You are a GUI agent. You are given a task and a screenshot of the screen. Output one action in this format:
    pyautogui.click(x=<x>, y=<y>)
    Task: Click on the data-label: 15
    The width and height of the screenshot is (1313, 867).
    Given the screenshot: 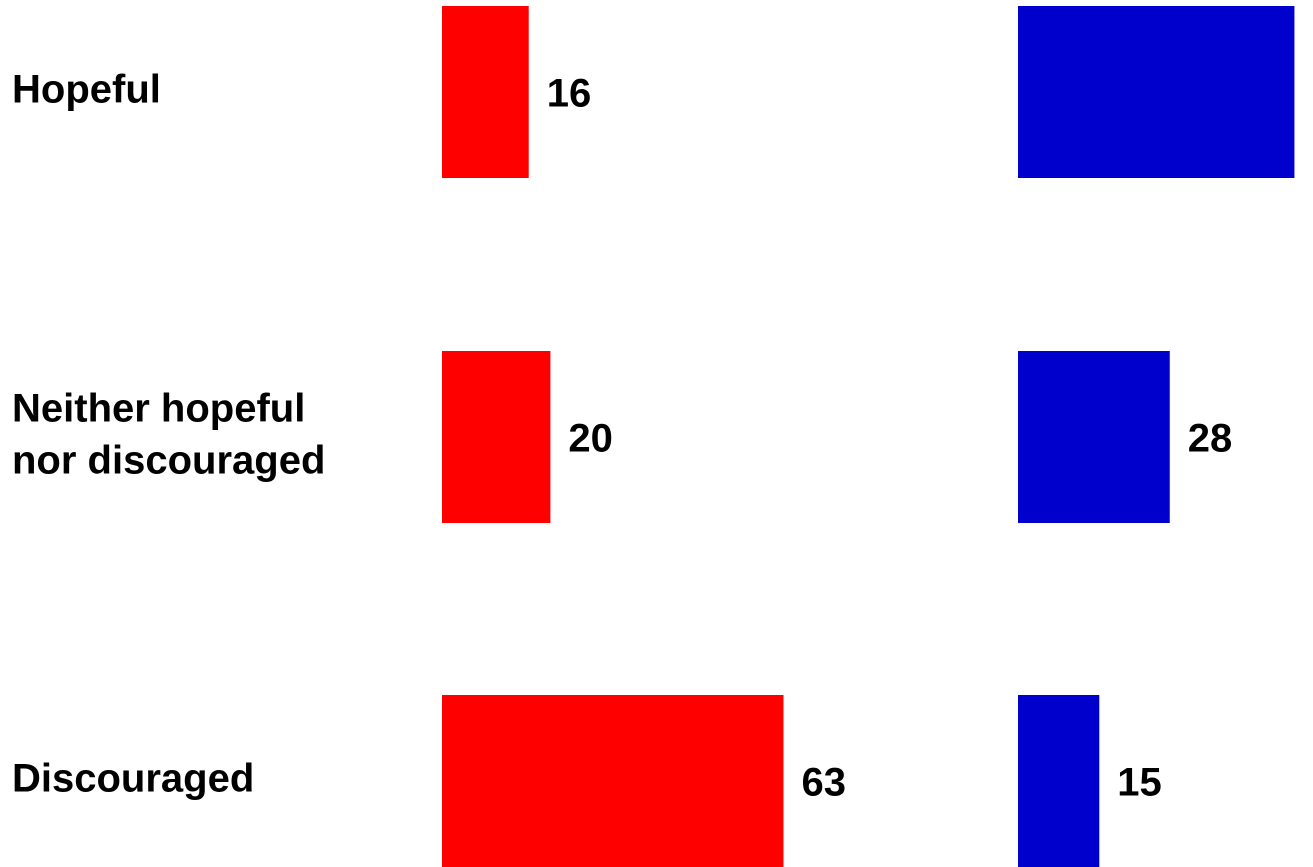 What is the action you would take?
    pyautogui.click(x=1139, y=783)
    